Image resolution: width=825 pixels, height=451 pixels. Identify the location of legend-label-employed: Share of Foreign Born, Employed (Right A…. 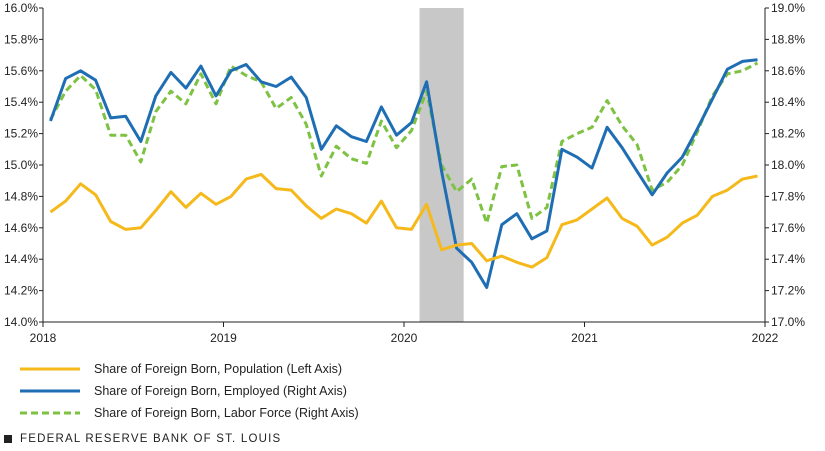
(220, 391).